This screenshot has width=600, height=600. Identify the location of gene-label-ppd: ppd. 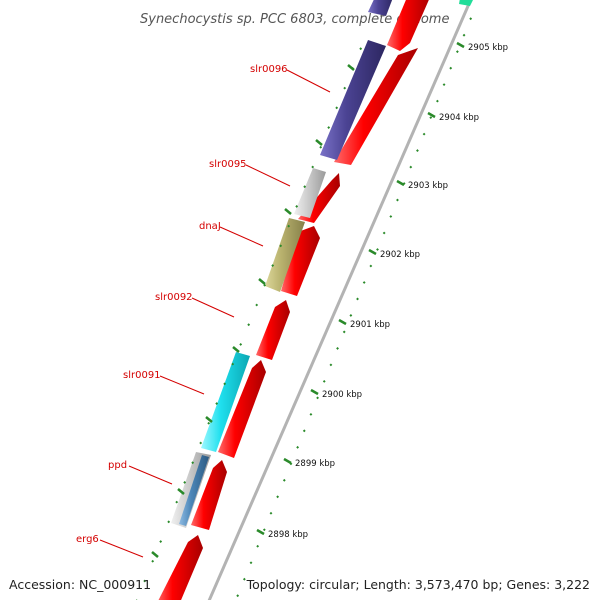
(117, 465).